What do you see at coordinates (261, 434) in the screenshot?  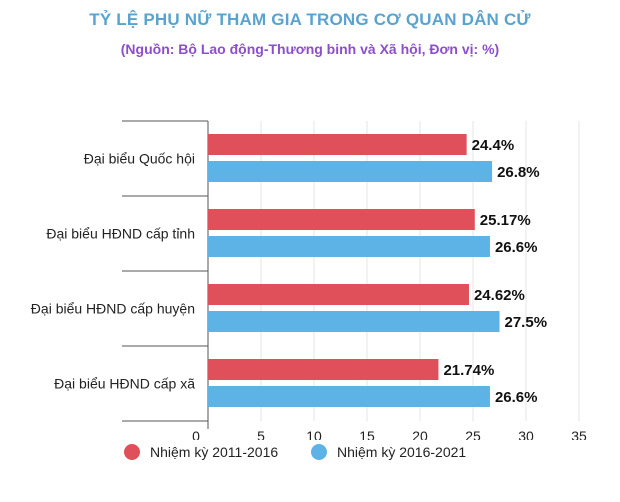 I see `x-tick-label: 5` at bounding box center [261, 434].